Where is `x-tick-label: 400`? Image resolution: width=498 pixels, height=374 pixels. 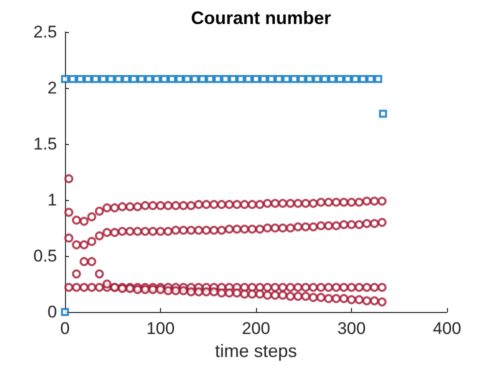 x-tick-label: 400 is located at coordinates (447, 328).